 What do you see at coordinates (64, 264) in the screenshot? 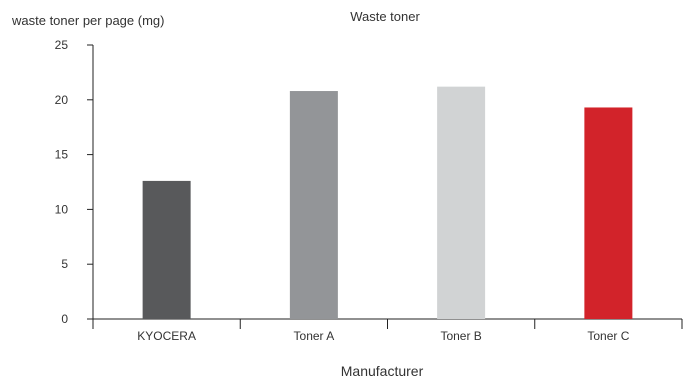
I see `y-tick-label: 5` at bounding box center [64, 264].